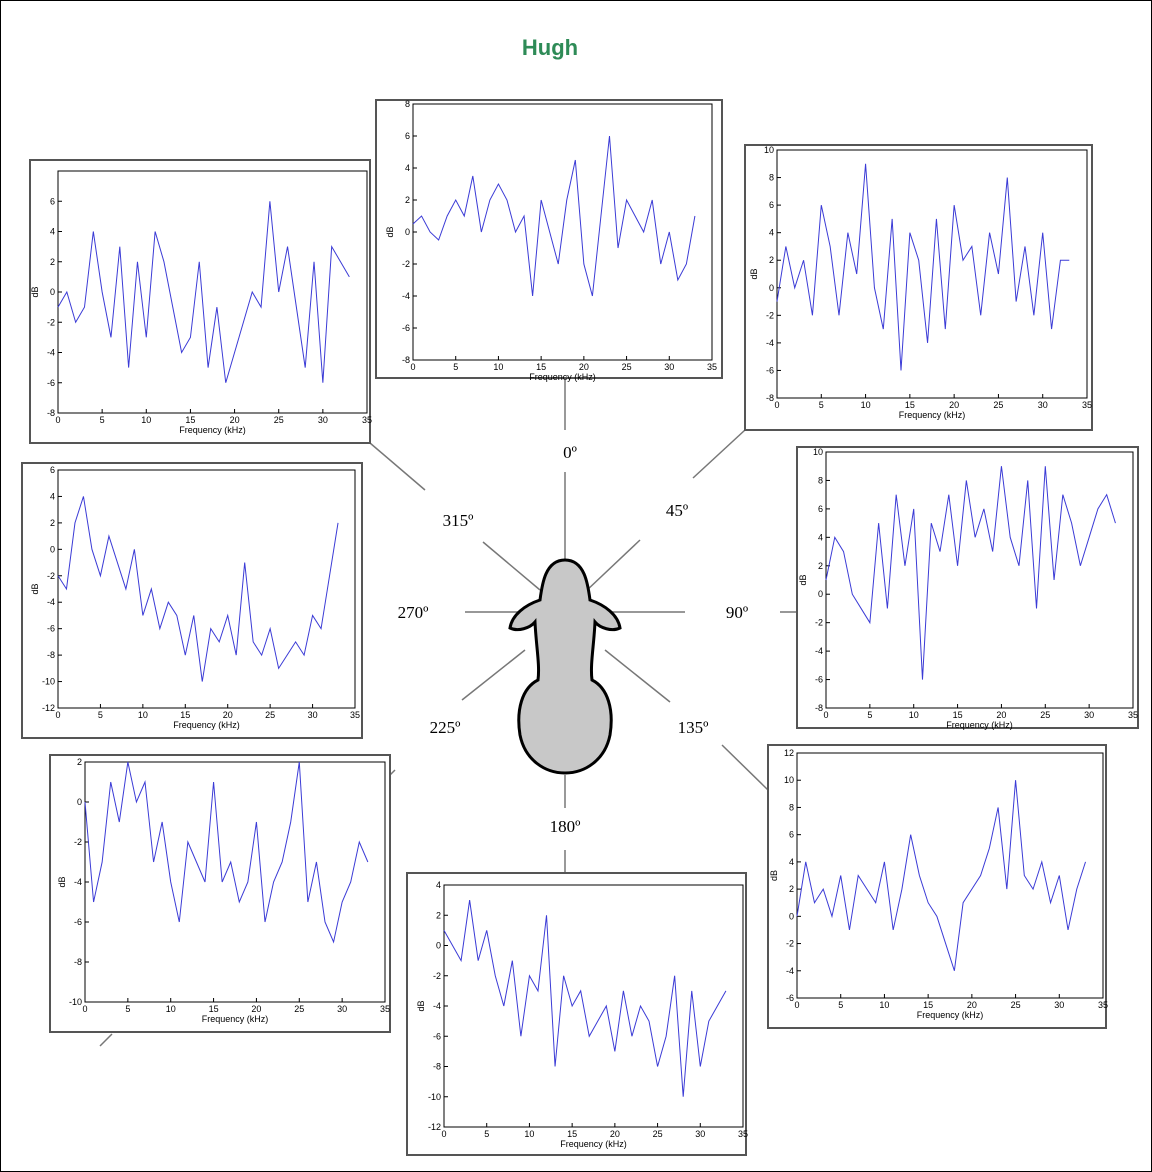 This screenshot has height=1172, width=1152. What do you see at coordinates (458, 520) in the screenshot?
I see `angle-label: 315º` at bounding box center [458, 520].